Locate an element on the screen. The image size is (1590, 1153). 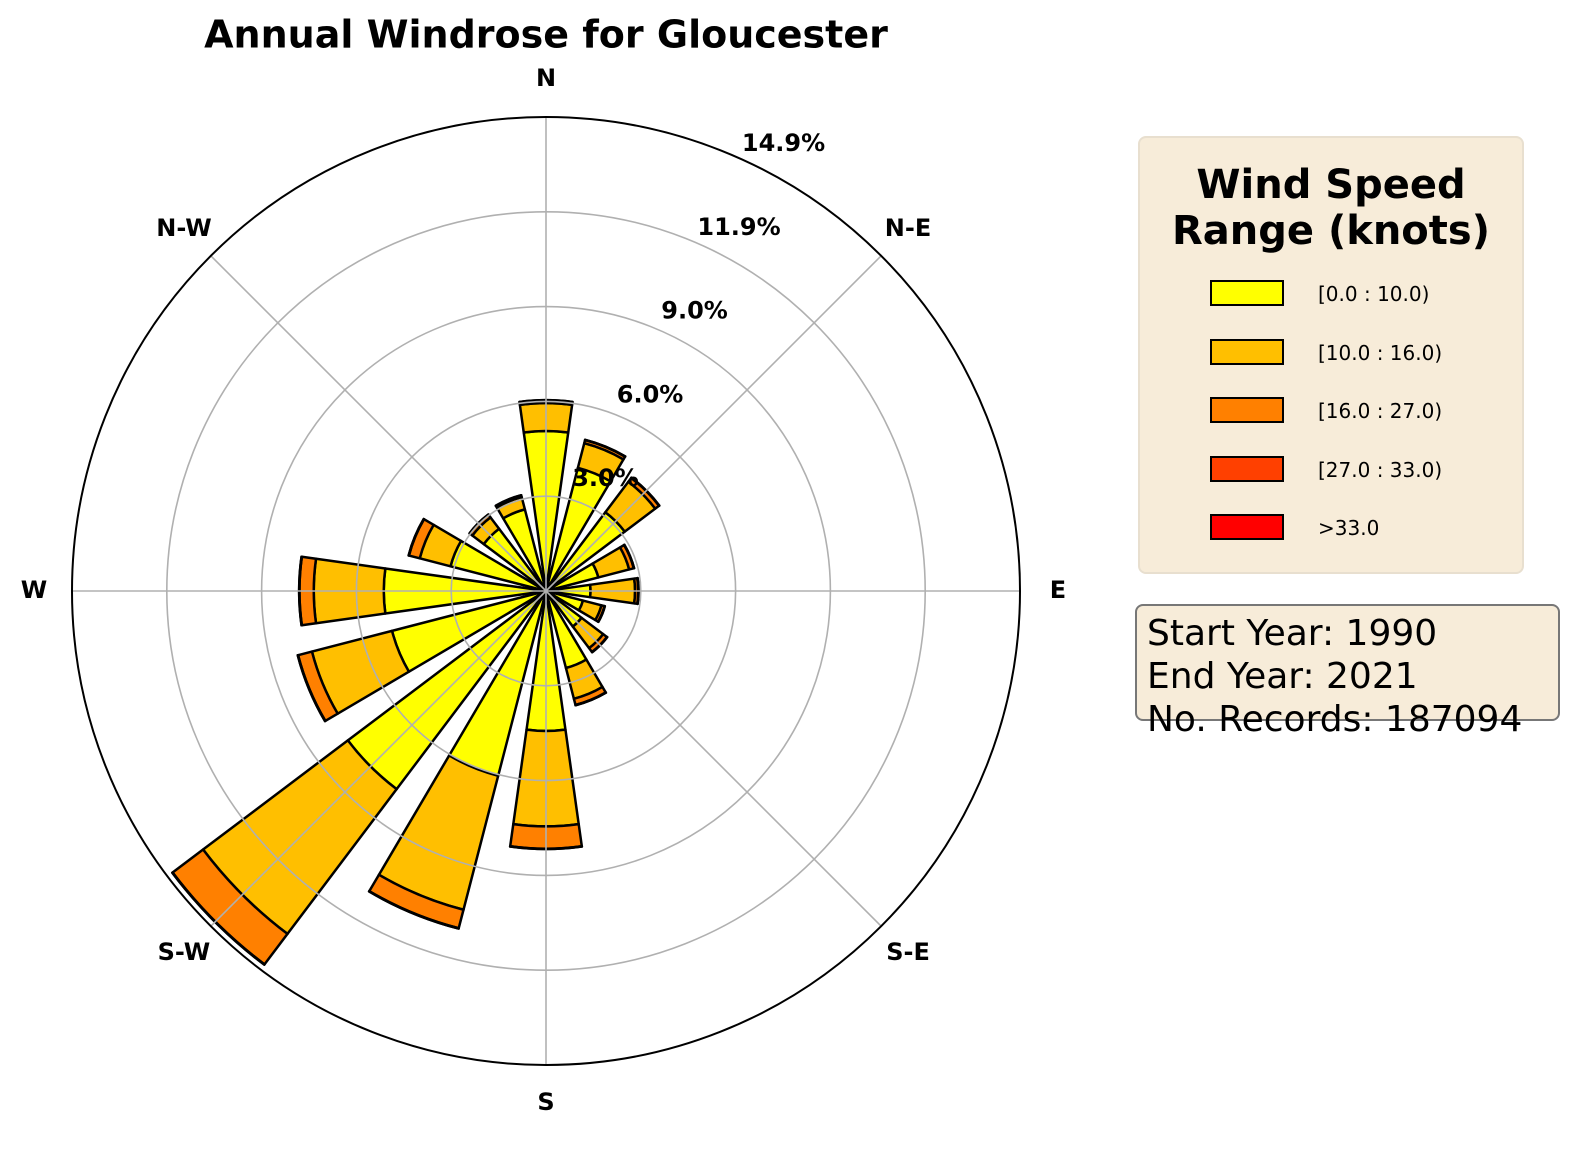
r-tick-label: 9.0% is located at coordinates (694, 311).